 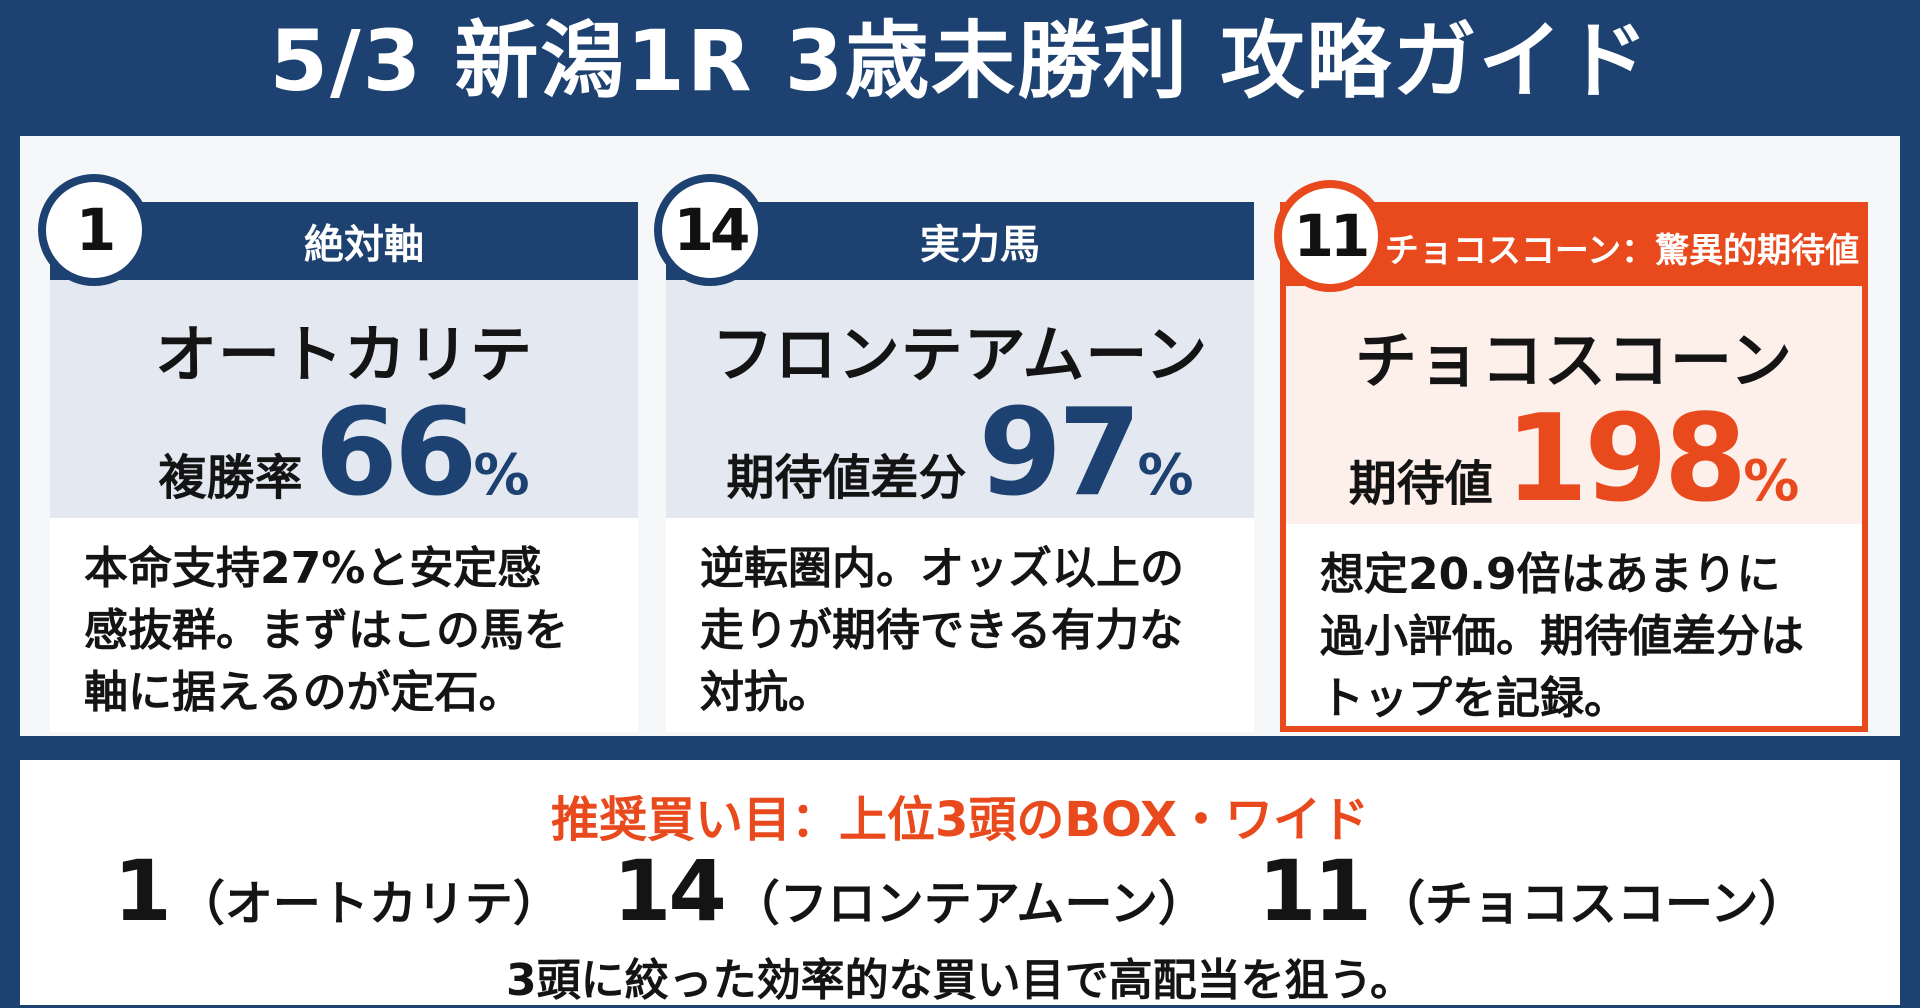 I want to click on stat-block: 複勝率 66 %, so click(x=344, y=454).